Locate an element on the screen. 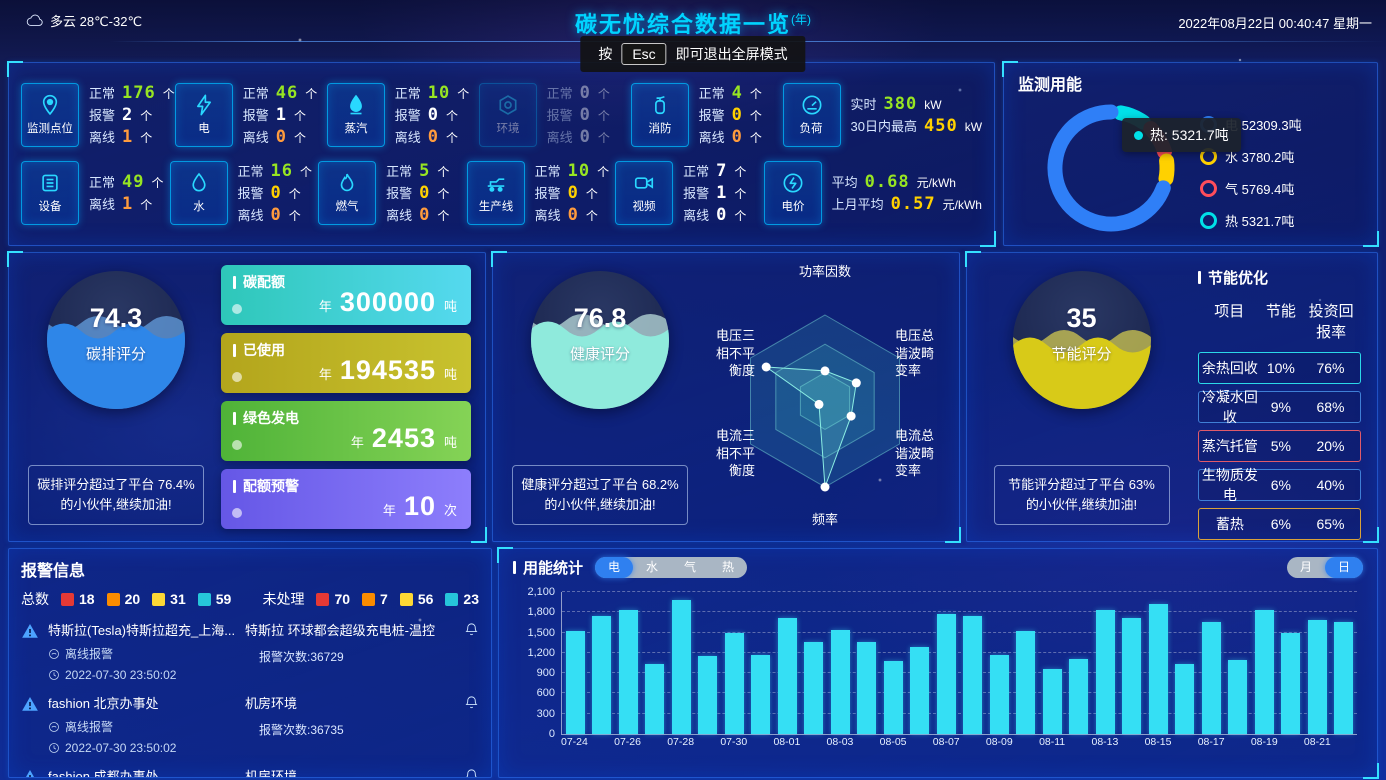 Image resolution: width=1386 pixels, height=780 pixels. alarm-stats: 总数 18 20 31 59 未处理 70 7 56 23 is located at coordinates (250, 599).